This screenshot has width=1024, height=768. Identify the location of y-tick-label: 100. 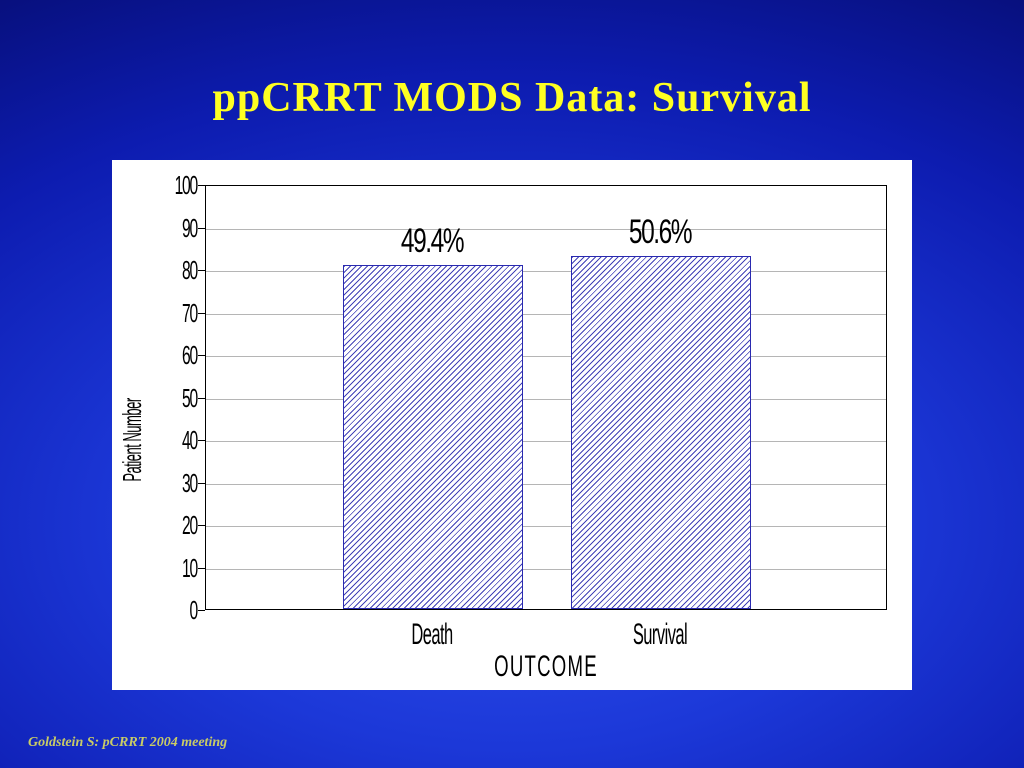
(186, 185).